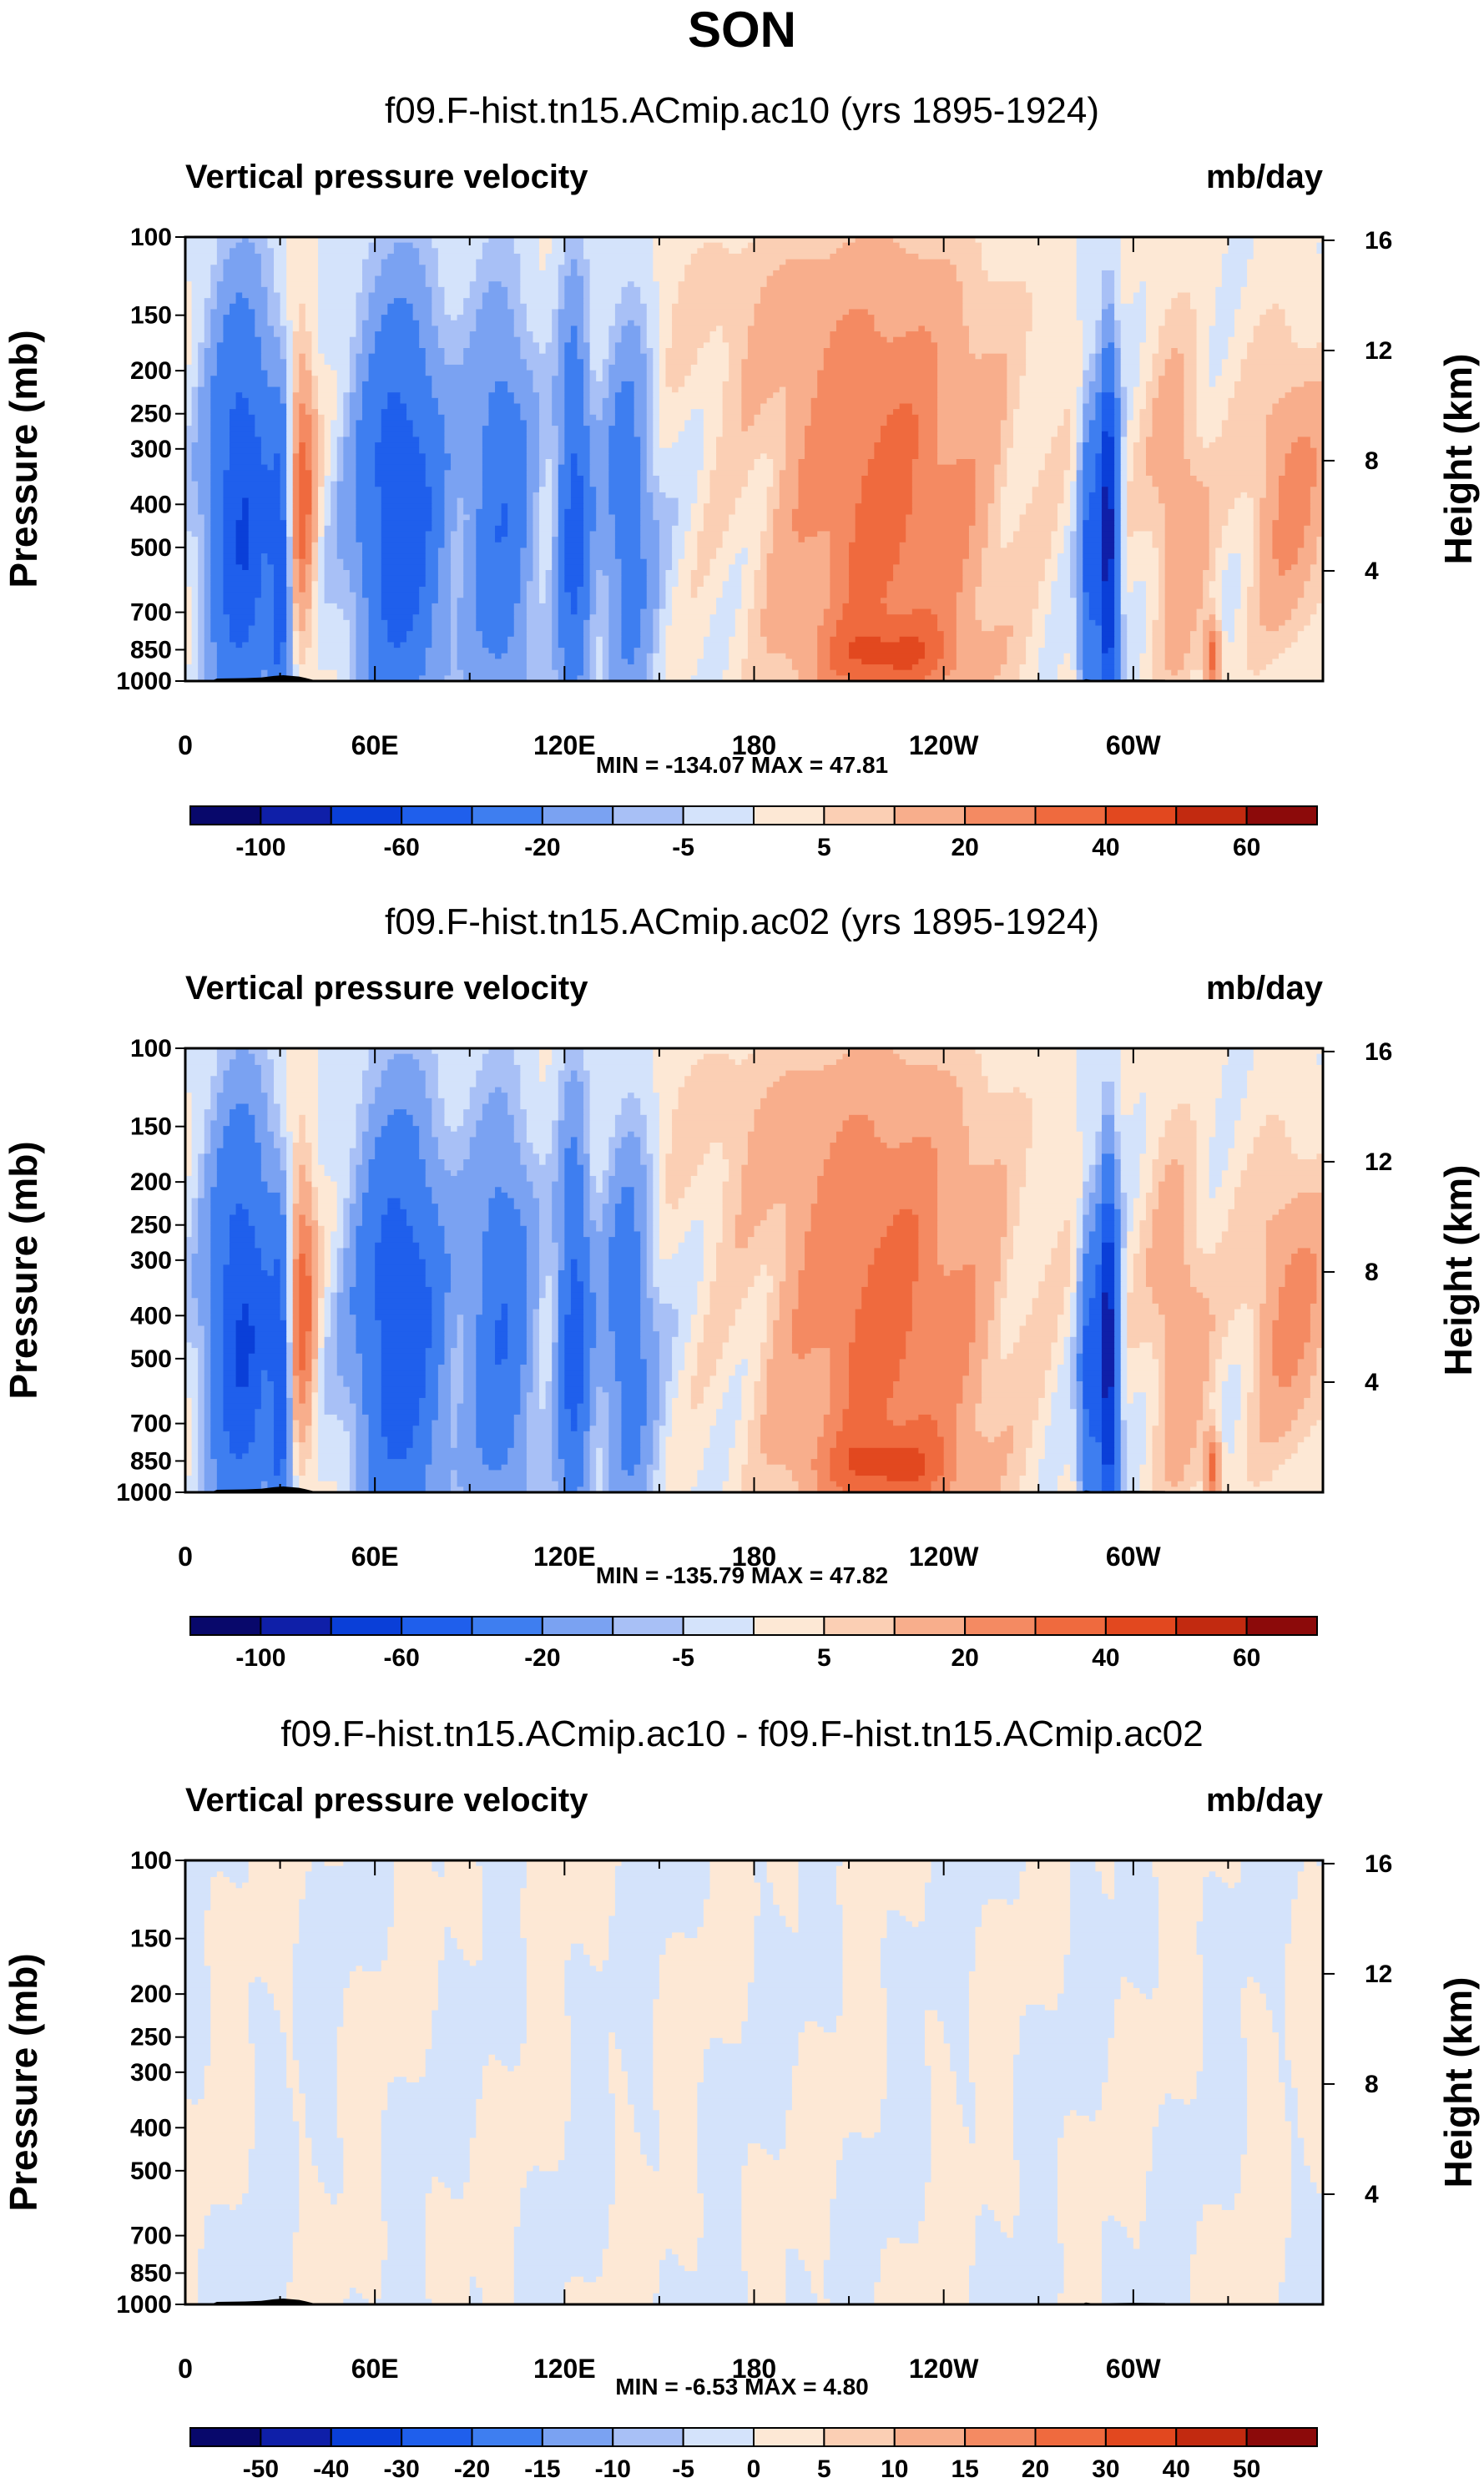 The height and width of the screenshot is (2483, 1484). I want to click on colorbar-label: -20, so click(542, 848).